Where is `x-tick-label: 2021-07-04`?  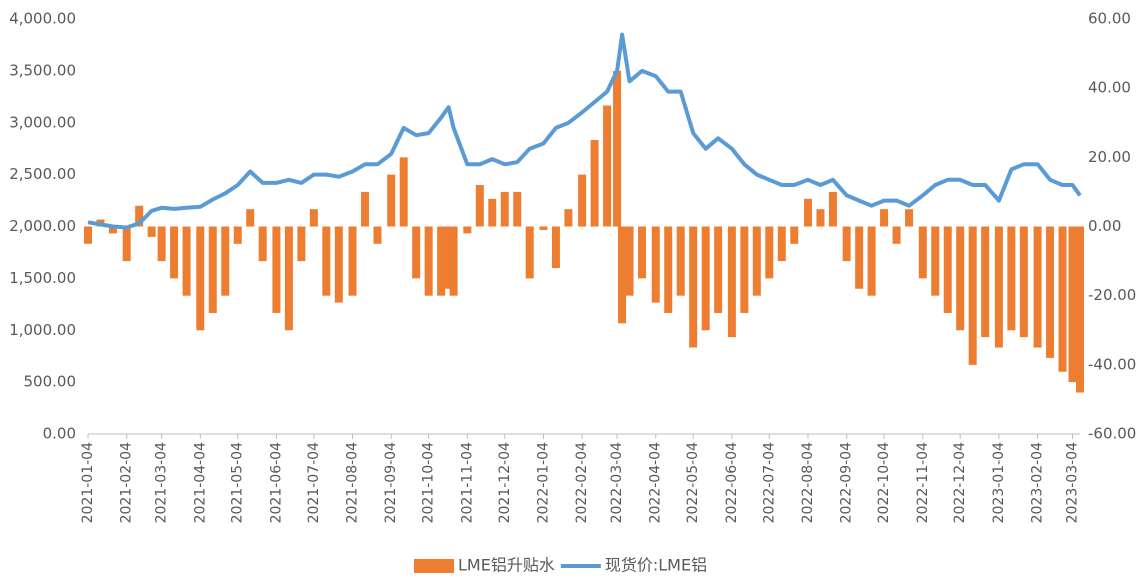
x-tick-label: 2021-07-04 is located at coordinates (314, 482).